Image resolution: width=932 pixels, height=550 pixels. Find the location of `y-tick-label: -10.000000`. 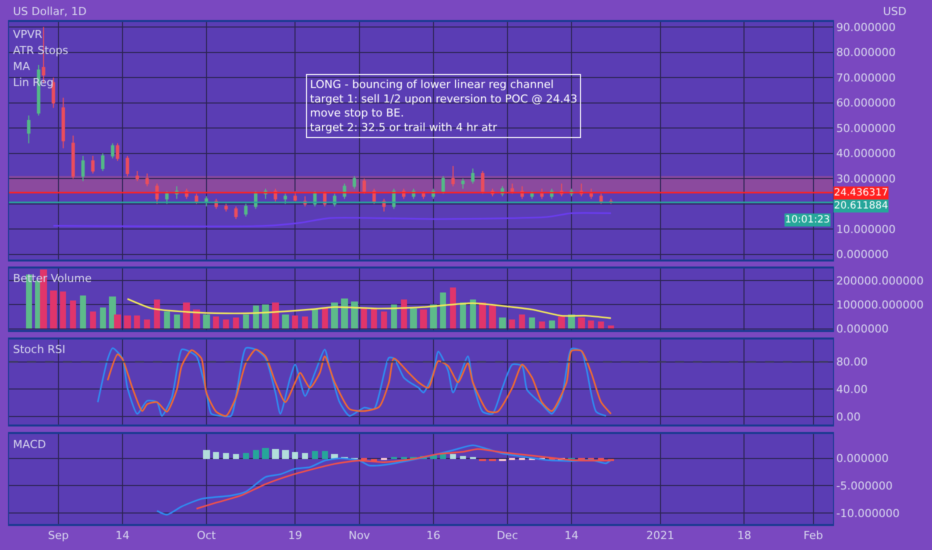

y-tick-label: -10.000000 is located at coordinates (868, 513).